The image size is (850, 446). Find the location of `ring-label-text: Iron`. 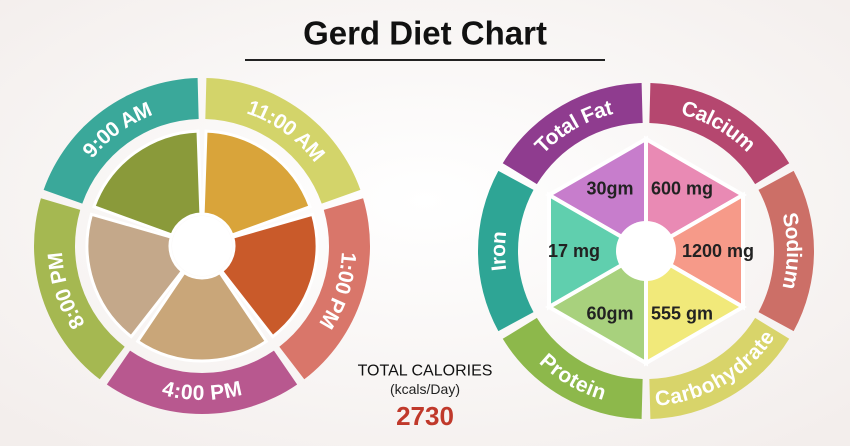

ring-label-text: Iron is located at coordinates (498, 251).